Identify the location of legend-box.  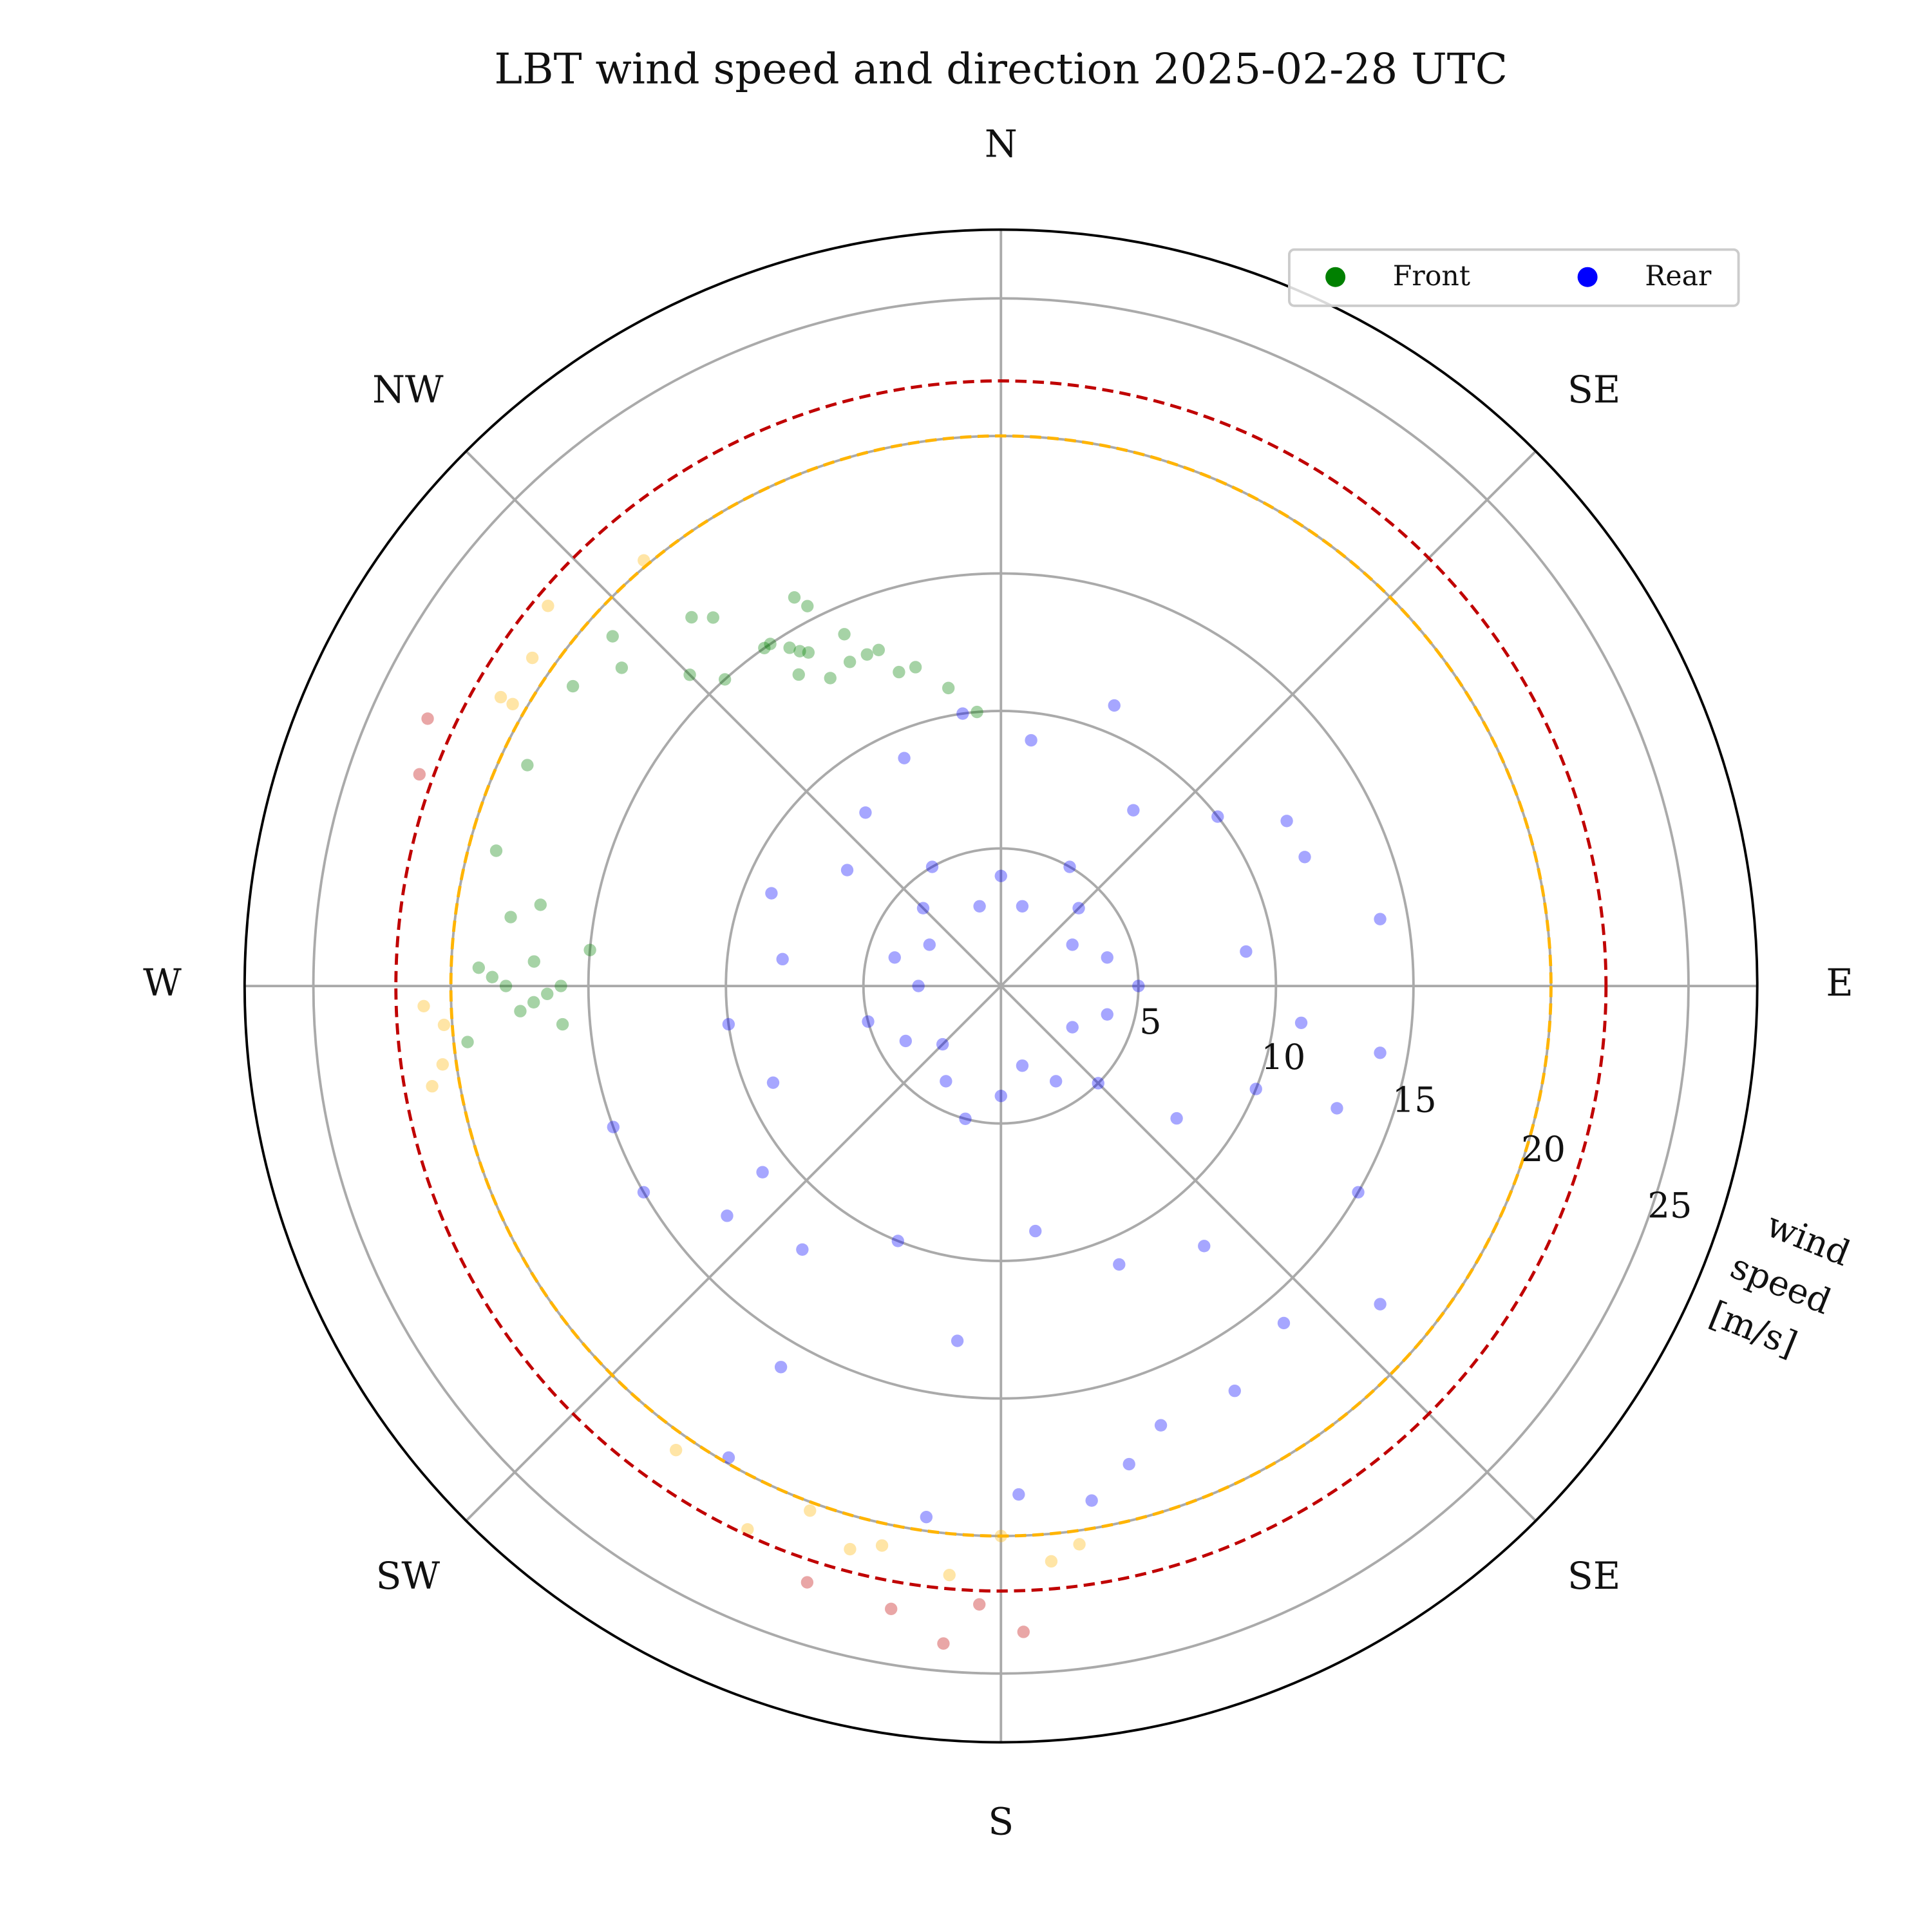
(1513, 277).